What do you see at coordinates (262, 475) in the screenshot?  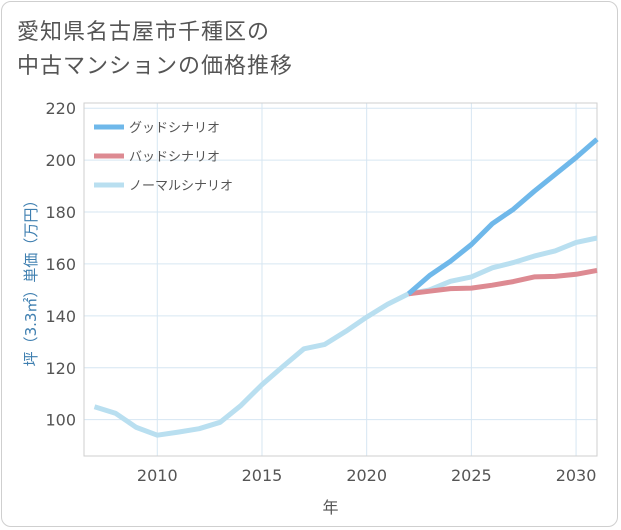 I see `x-tick-label: 2015` at bounding box center [262, 475].